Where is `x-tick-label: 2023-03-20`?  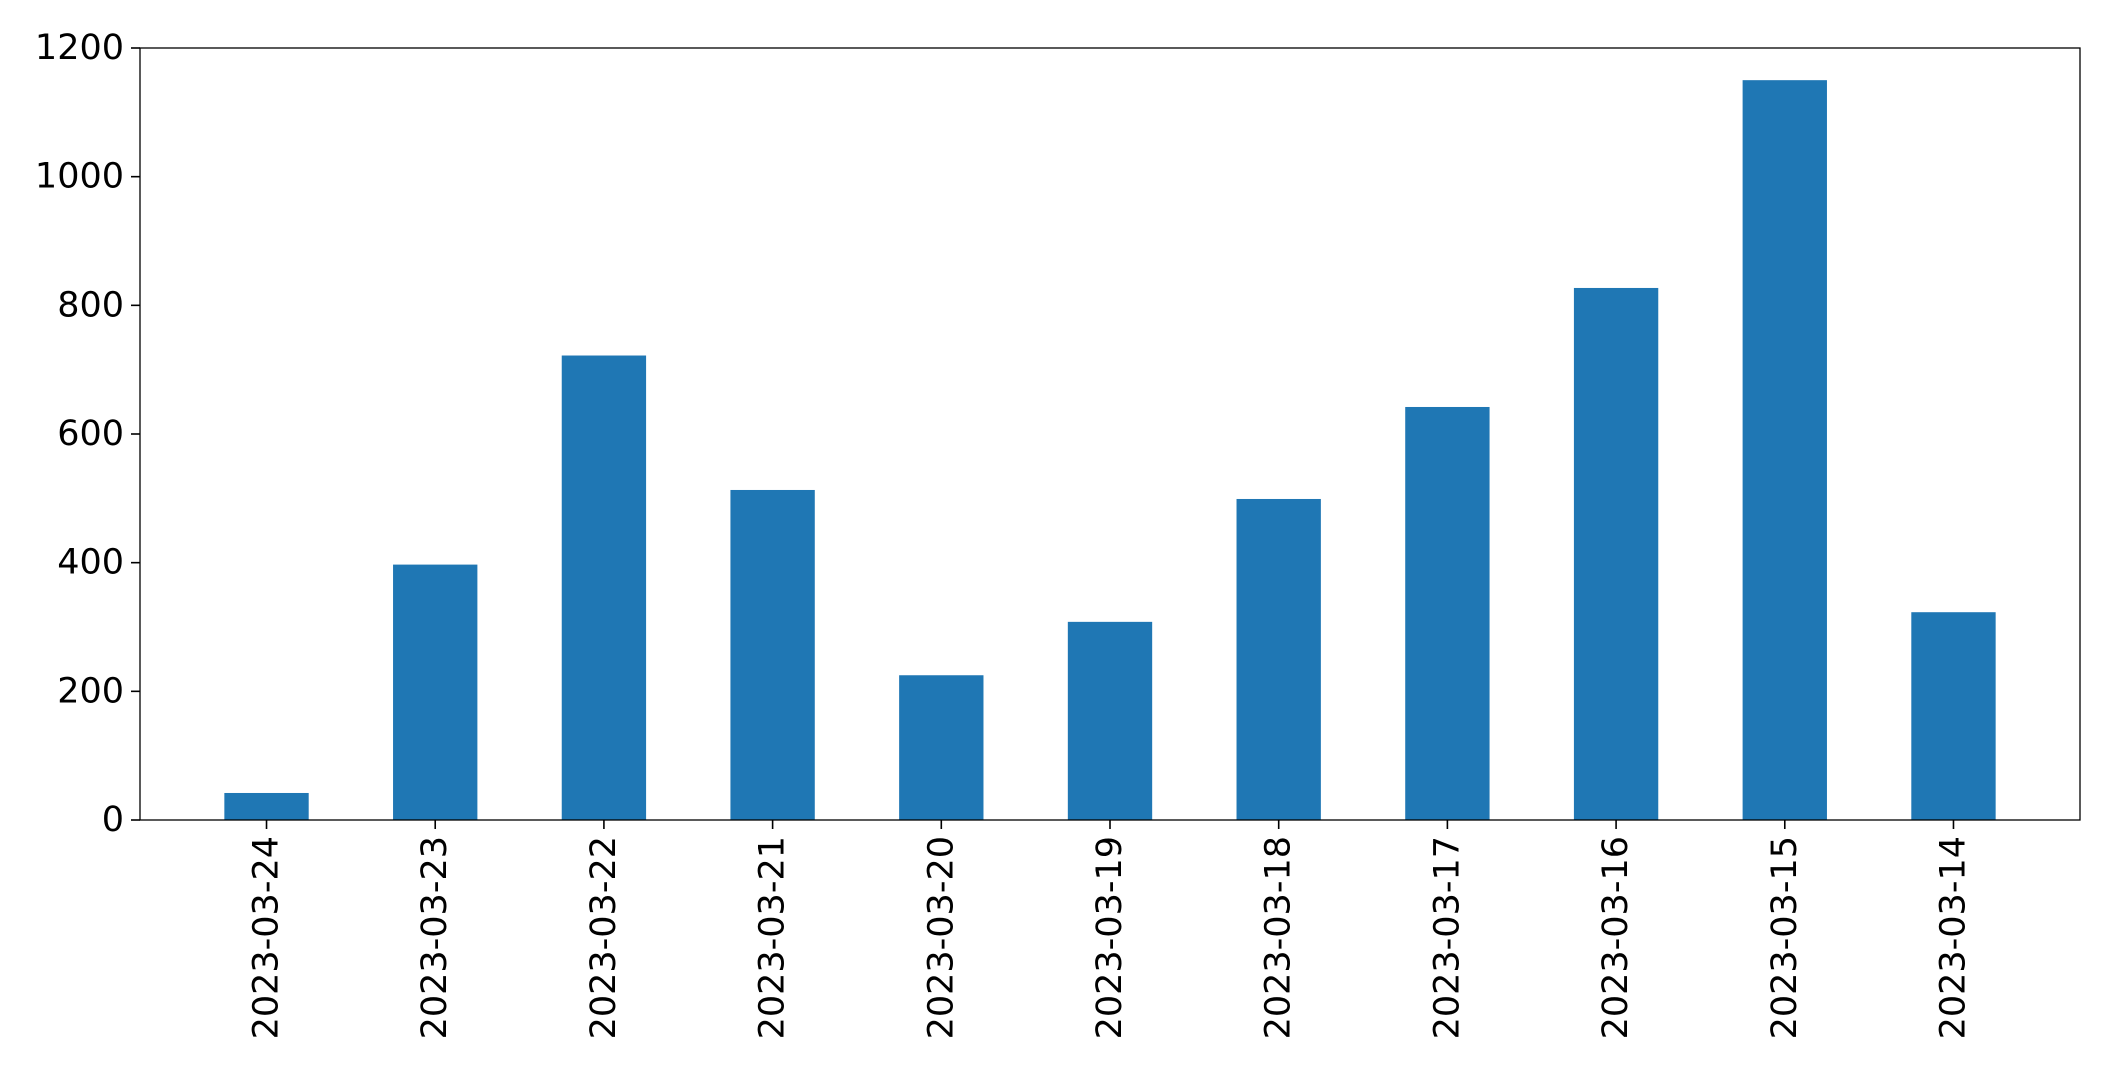
x-tick-label: 2023-03-20 is located at coordinates (941, 937).